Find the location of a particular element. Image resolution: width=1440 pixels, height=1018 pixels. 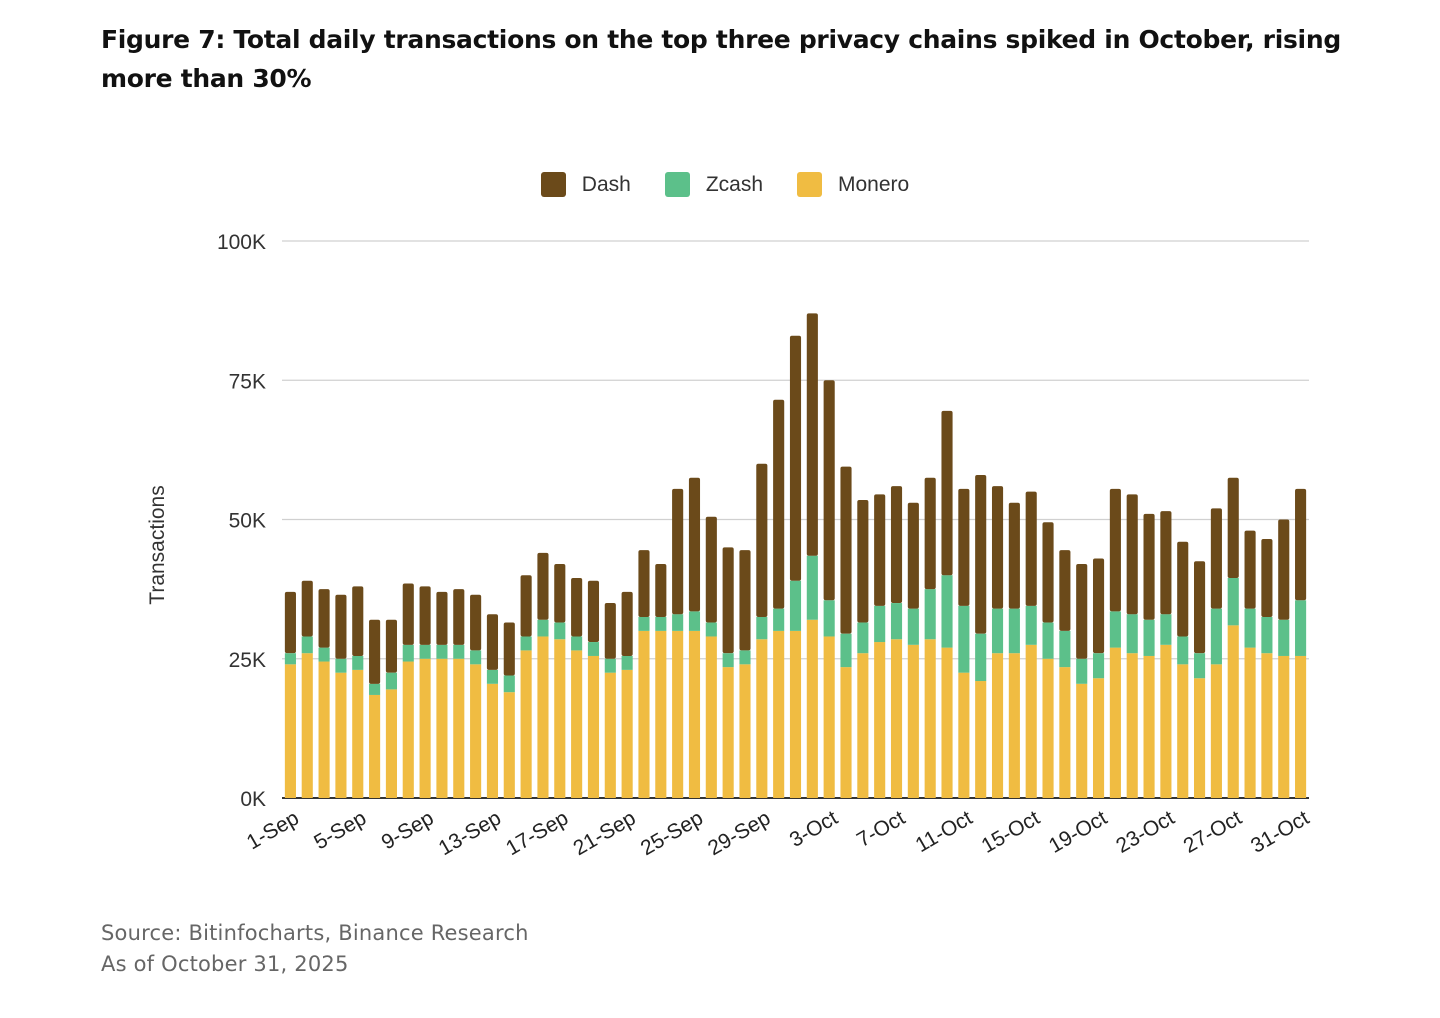

x-tick-label: 25-Sep is located at coordinates (672, 833).